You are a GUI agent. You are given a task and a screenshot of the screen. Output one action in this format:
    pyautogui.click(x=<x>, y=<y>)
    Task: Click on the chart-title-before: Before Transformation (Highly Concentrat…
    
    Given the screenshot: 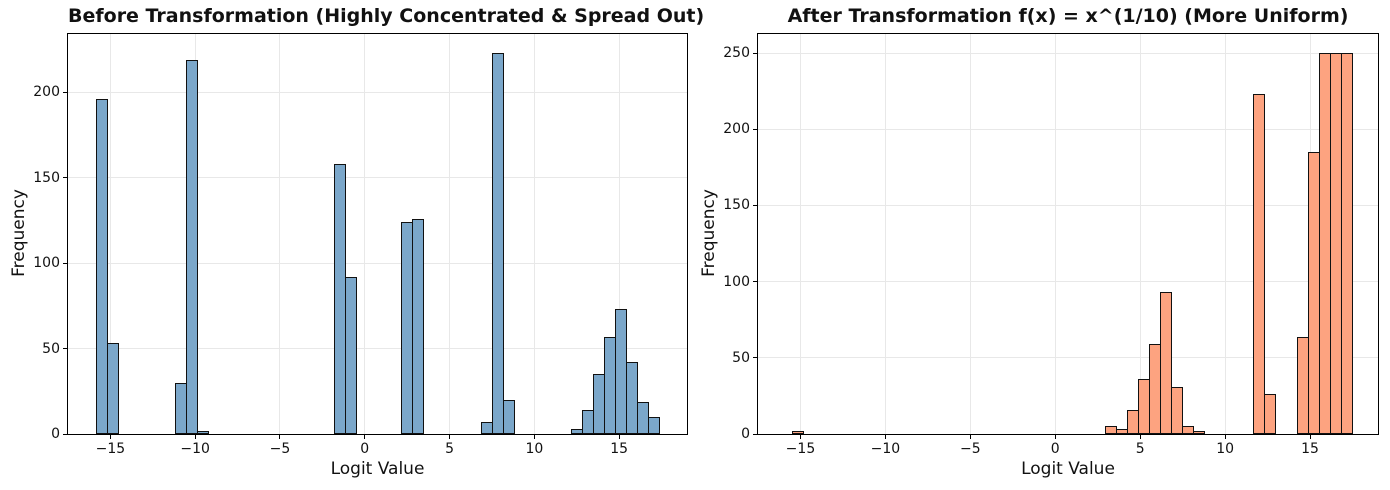 What is the action you would take?
    pyautogui.click(x=386, y=16)
    